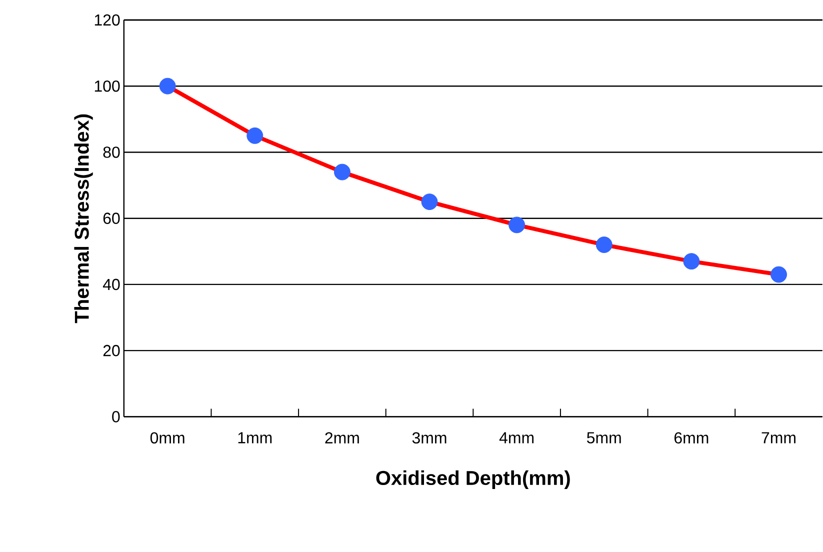  What do you see at coordinates (107, 86) in the screenshot?
I see `y-tick-label: 100` at bounding box center [107, 86].